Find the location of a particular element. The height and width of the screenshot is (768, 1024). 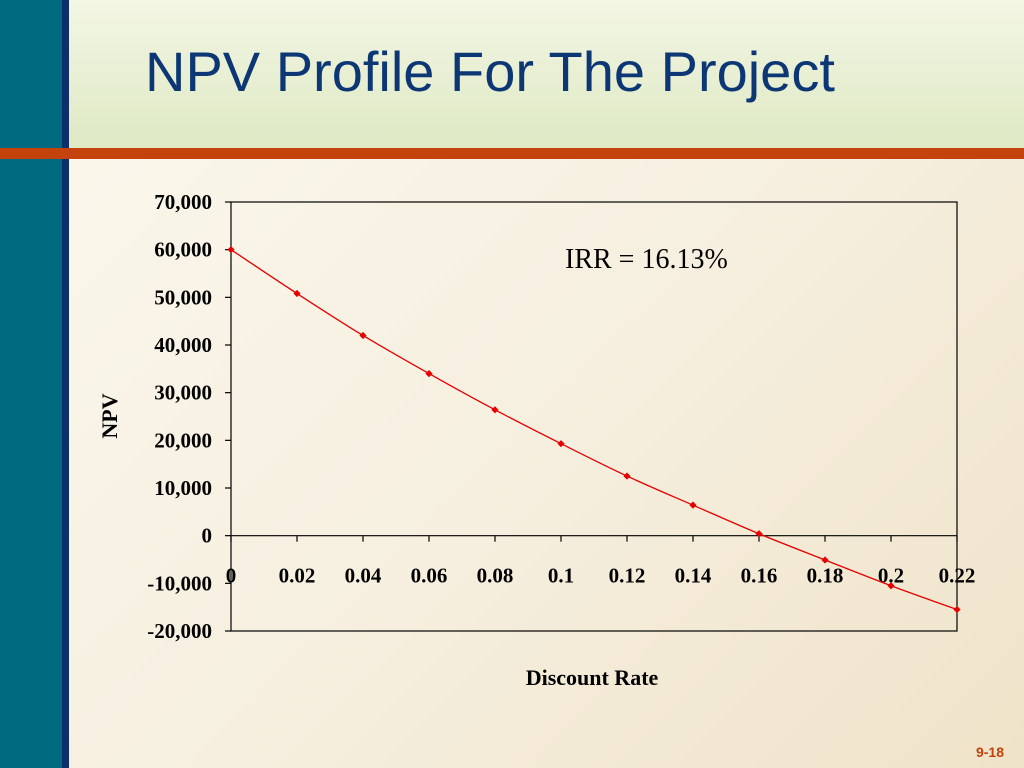

y-tick-label: 60,000 is located at coordinates (183, 250).